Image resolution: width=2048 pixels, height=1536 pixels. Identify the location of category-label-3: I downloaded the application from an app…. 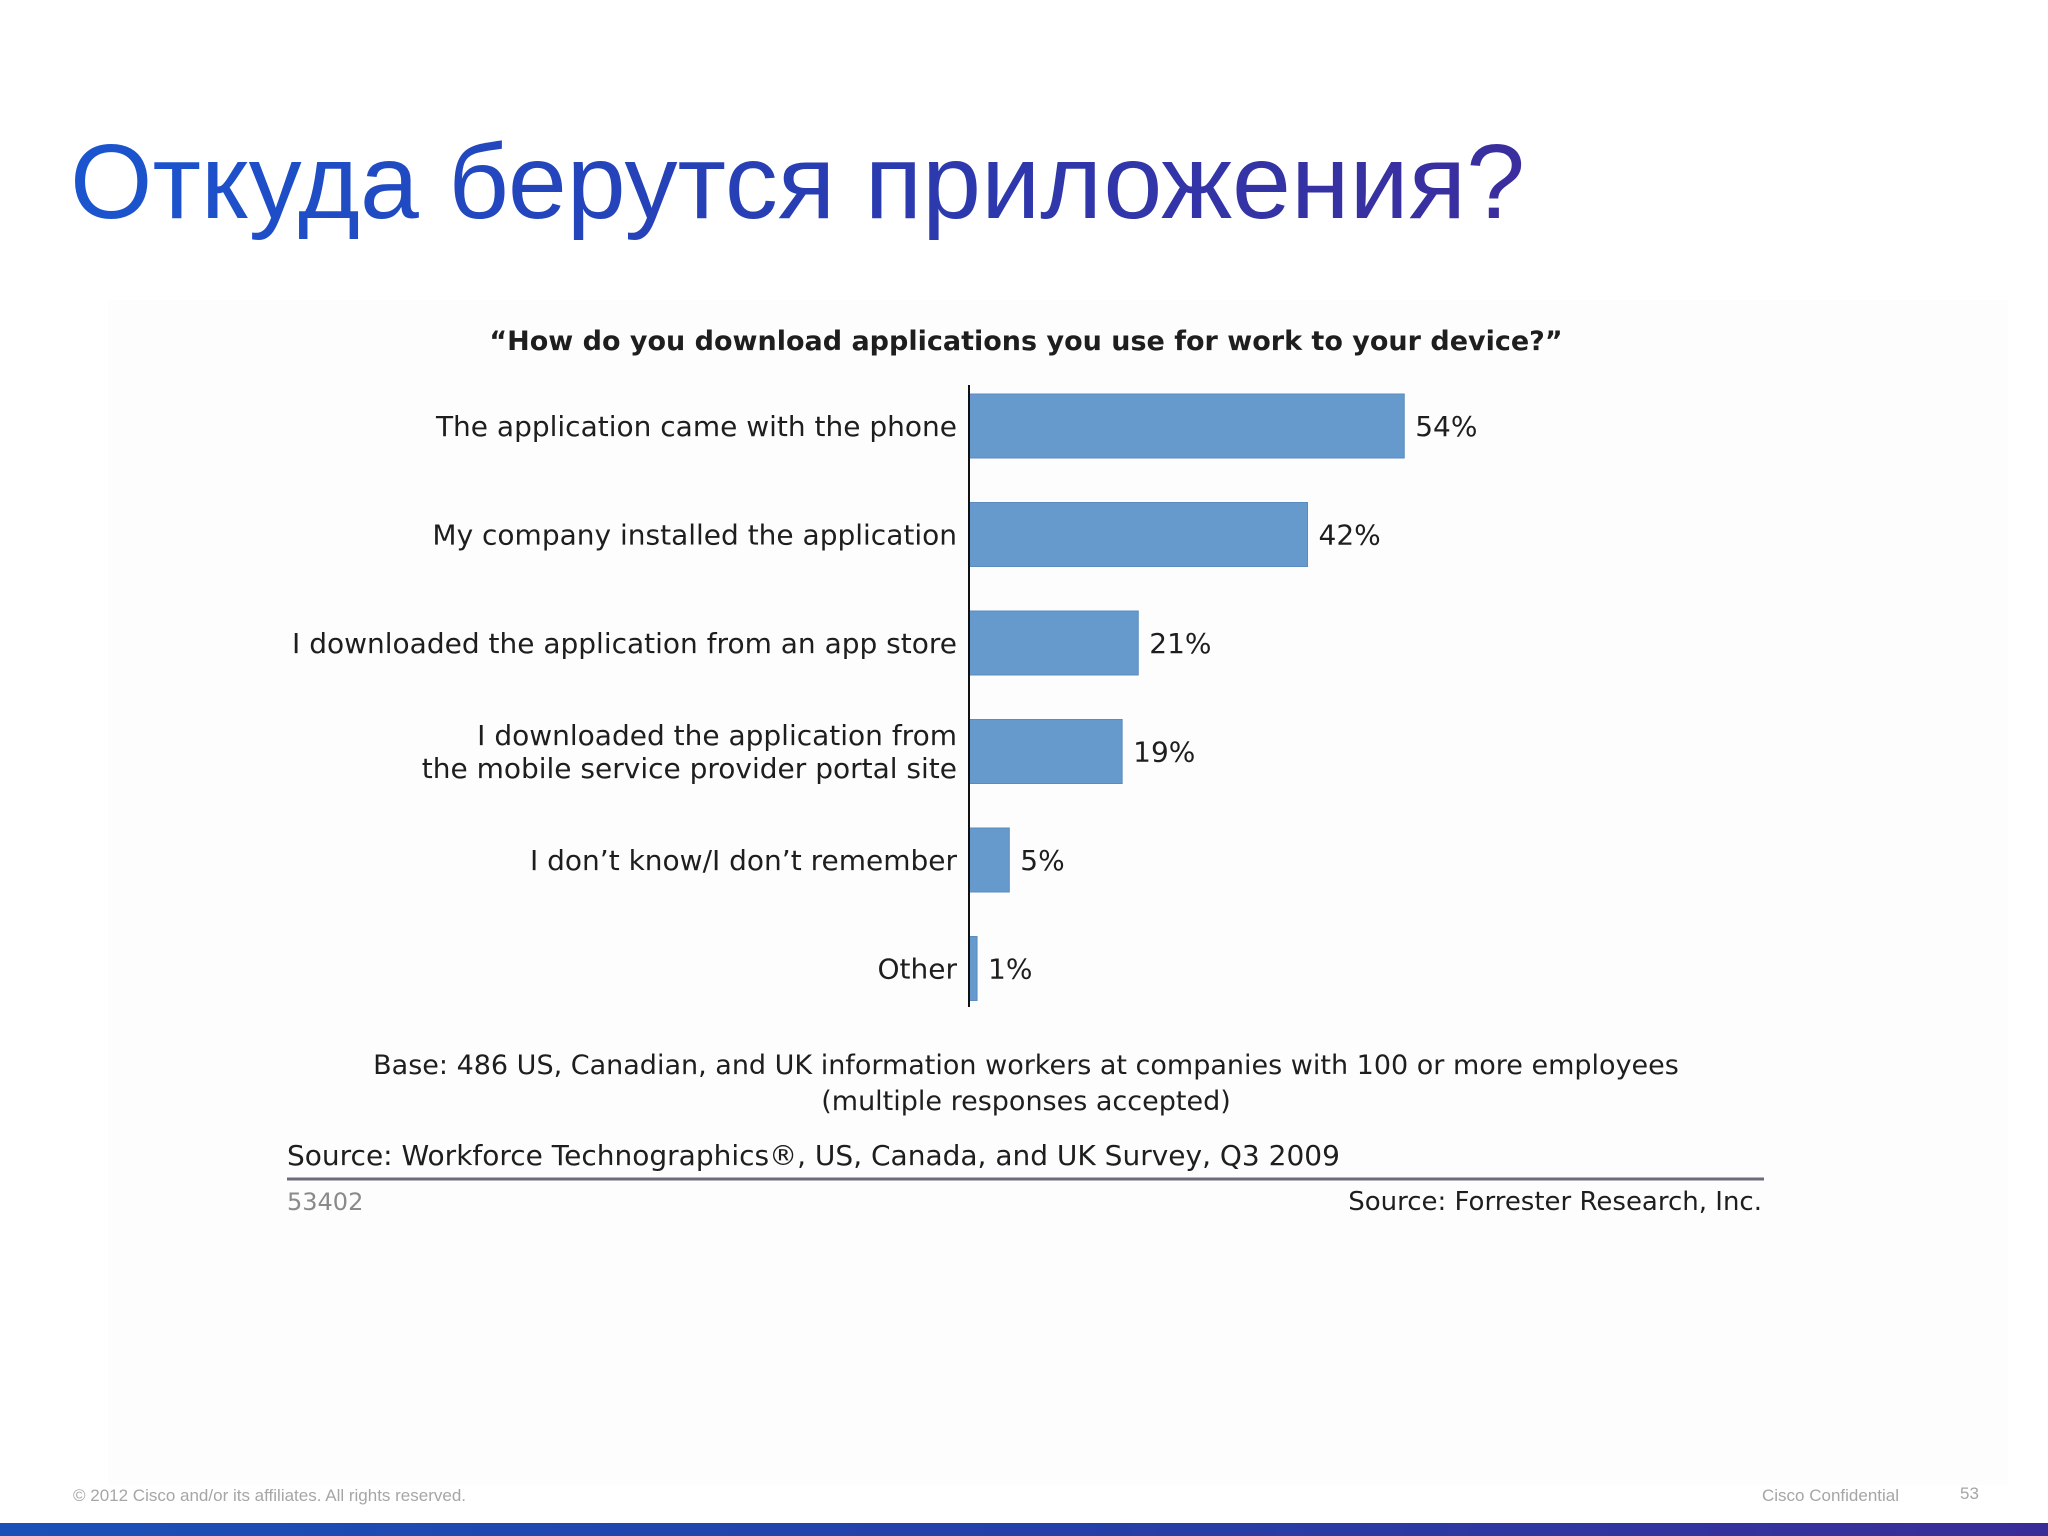
(624, 643).